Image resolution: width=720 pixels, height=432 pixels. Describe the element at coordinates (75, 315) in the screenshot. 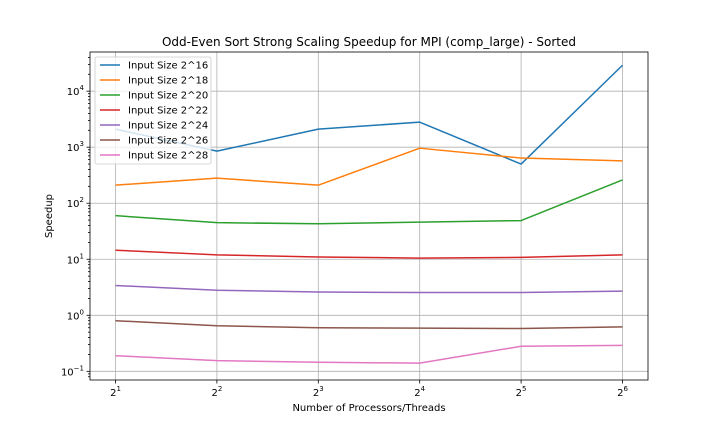

I see `y-tick-label: 10⁰` at that location.